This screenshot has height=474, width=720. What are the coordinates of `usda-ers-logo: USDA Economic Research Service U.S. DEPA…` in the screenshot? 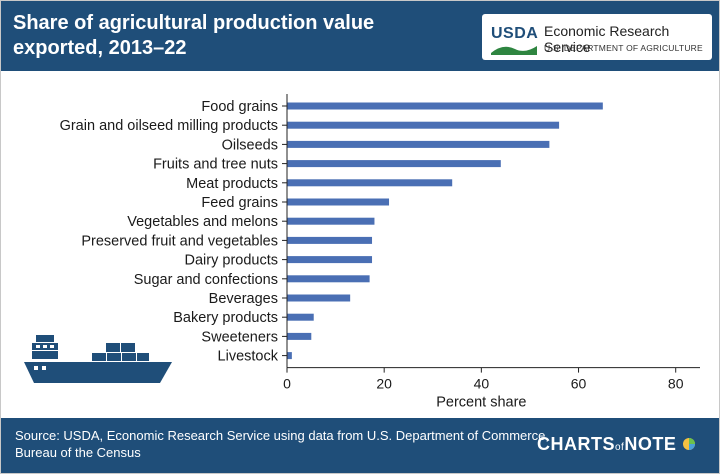 It's located at (597, 37).